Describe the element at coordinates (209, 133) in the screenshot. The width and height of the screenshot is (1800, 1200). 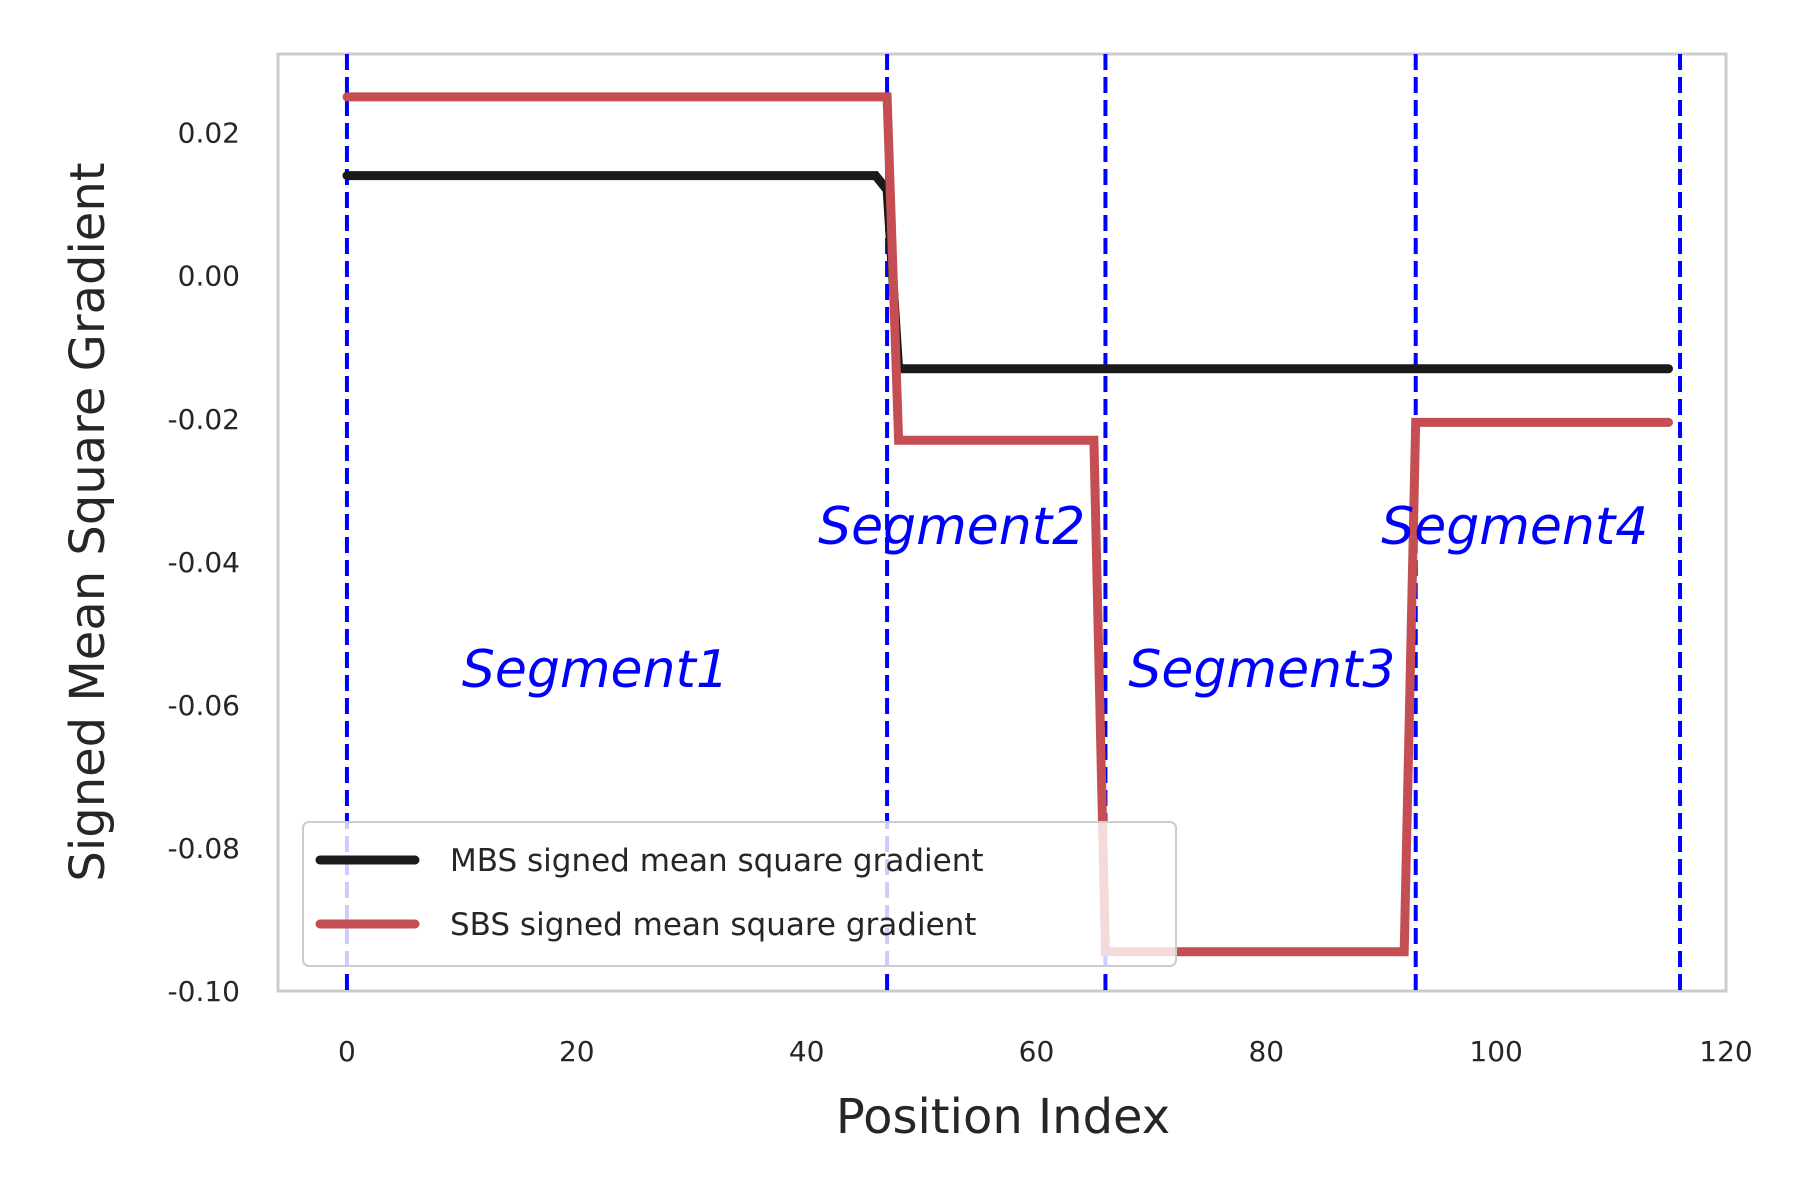
I see `y-tick-label: 0.02` at that location.